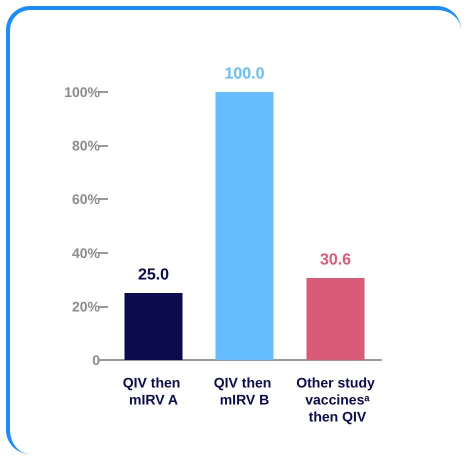  I want to click on y-tick-label: 0, so click(96, 360).